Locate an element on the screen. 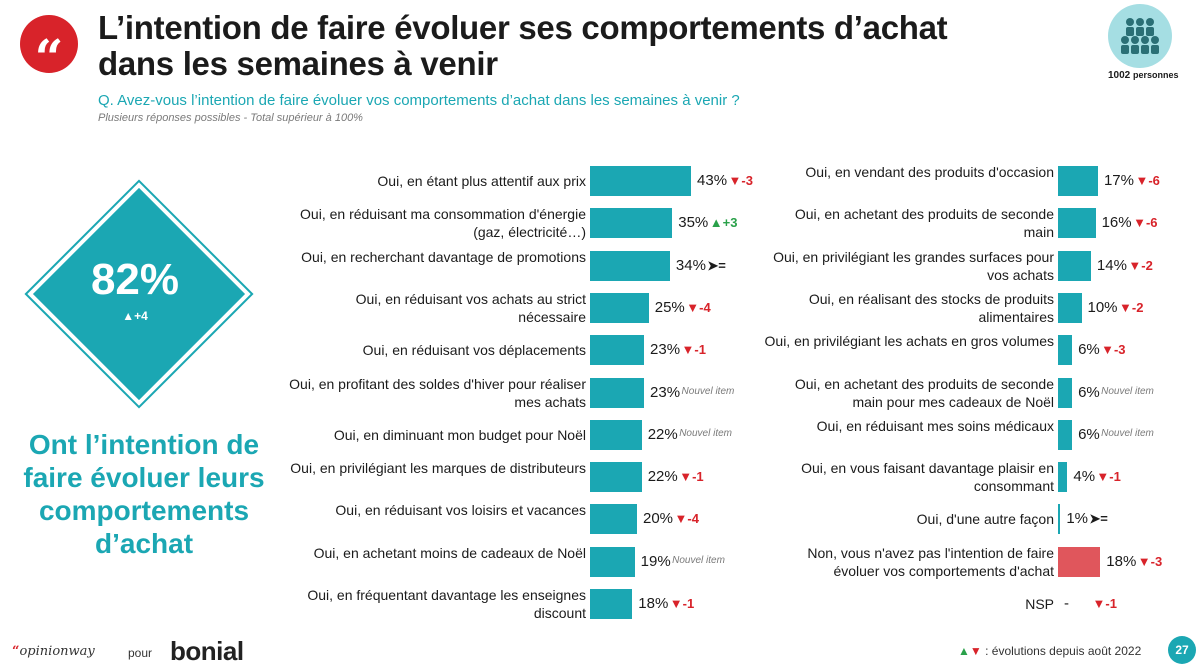 The width and height of the screenshot is (1200, 670). group-of-people-icon is located at coordinates (1140, 36).